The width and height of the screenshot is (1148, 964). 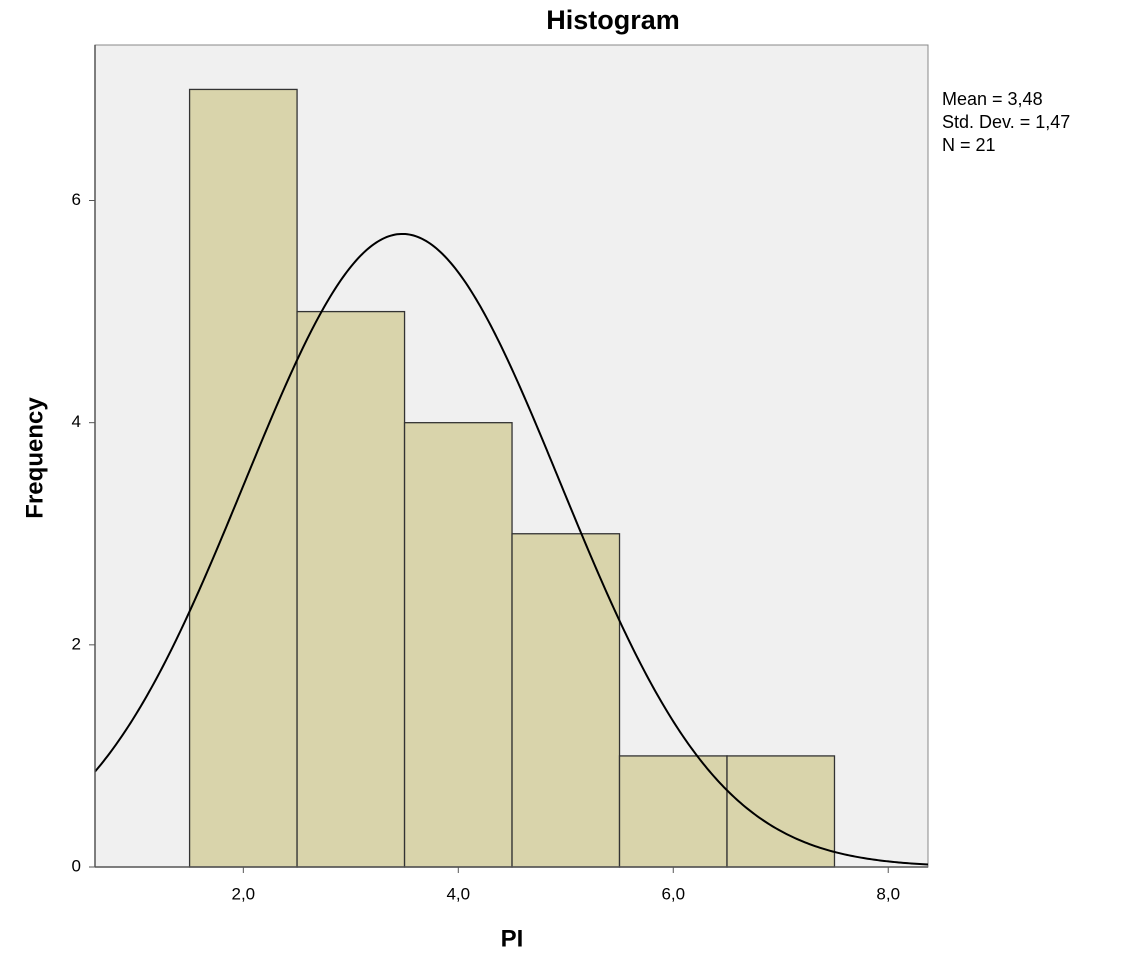 What do you see at coordinates (613, 20) in the screenshot?
I see `chart-title: Histogram` at bounding box center [613, 20].